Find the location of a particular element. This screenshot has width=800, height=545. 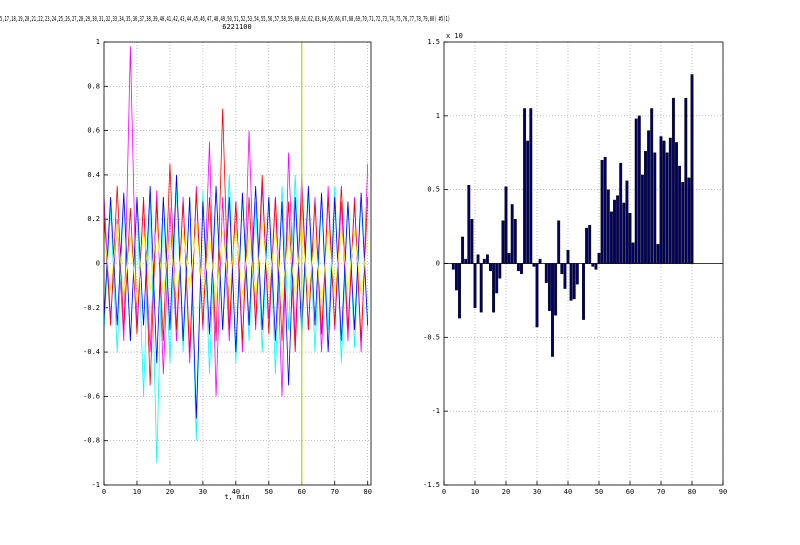

y-multiplier: x 10 is located at coordinates (454, 36).